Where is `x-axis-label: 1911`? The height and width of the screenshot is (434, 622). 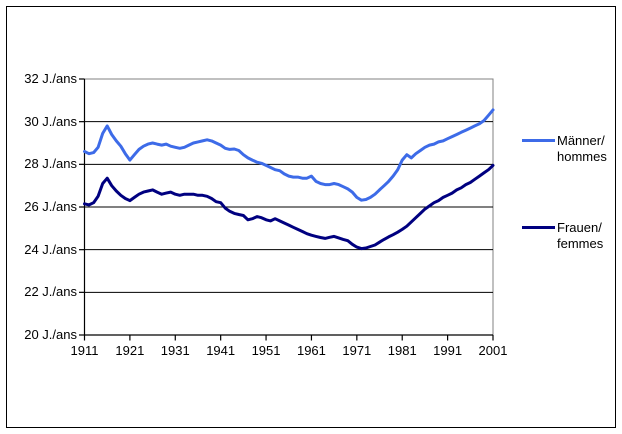 x-axis-label: 1911 is located at coordinates (84, 350).